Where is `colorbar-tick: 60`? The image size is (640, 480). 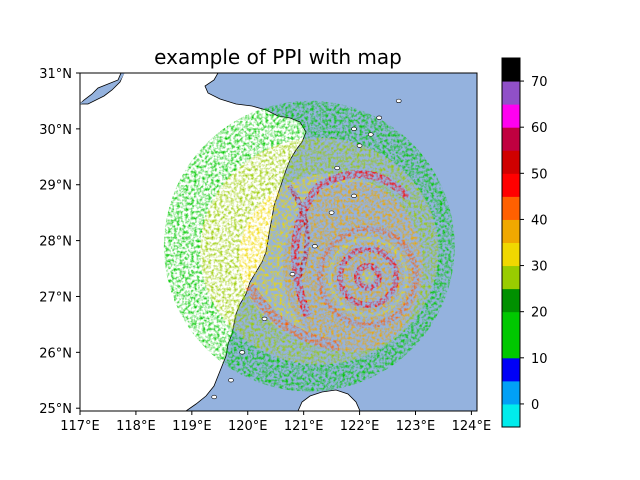
colorbar-tick: 60 is located at coordinates (534, 128).